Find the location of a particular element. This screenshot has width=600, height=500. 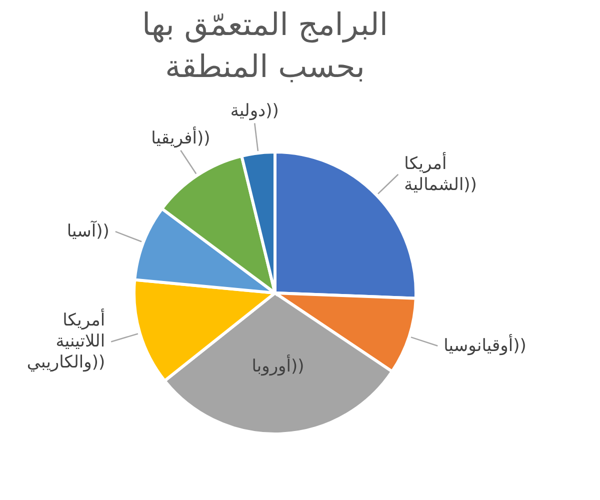

slice-label: دولية)) is located at coordinates (254, 111).